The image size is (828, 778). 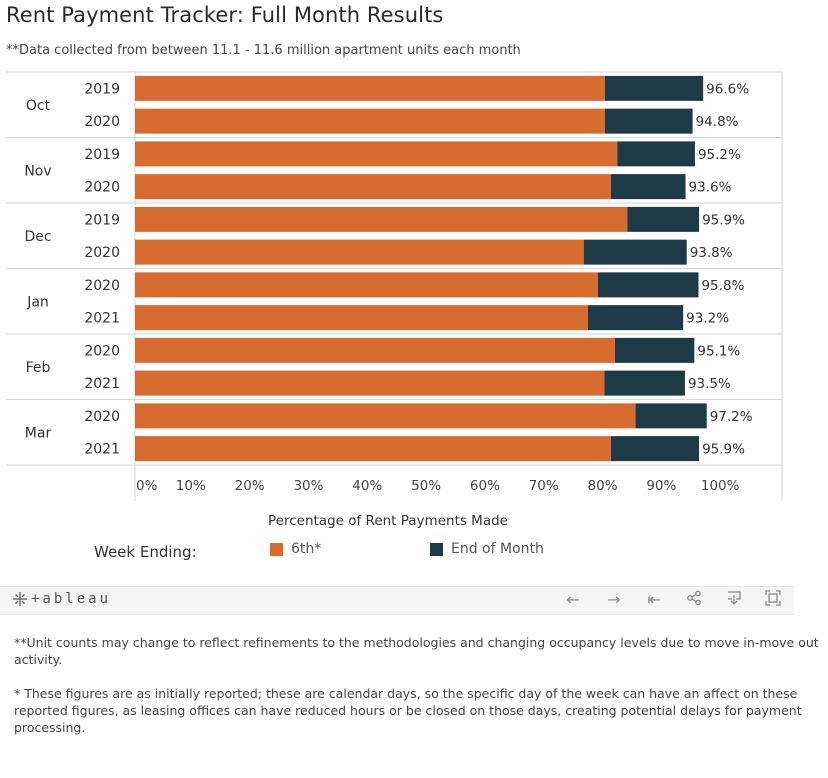 What do you see at coordinates (573, 599) in the screenshot?
I see `undo-icon: ←` at bounding box center [573, 599].